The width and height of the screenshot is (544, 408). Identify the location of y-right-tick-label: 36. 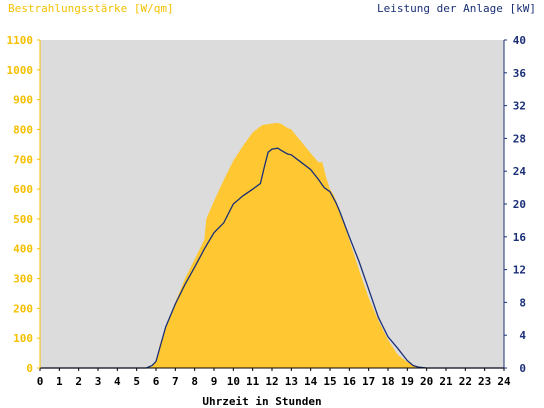
(520, 73).